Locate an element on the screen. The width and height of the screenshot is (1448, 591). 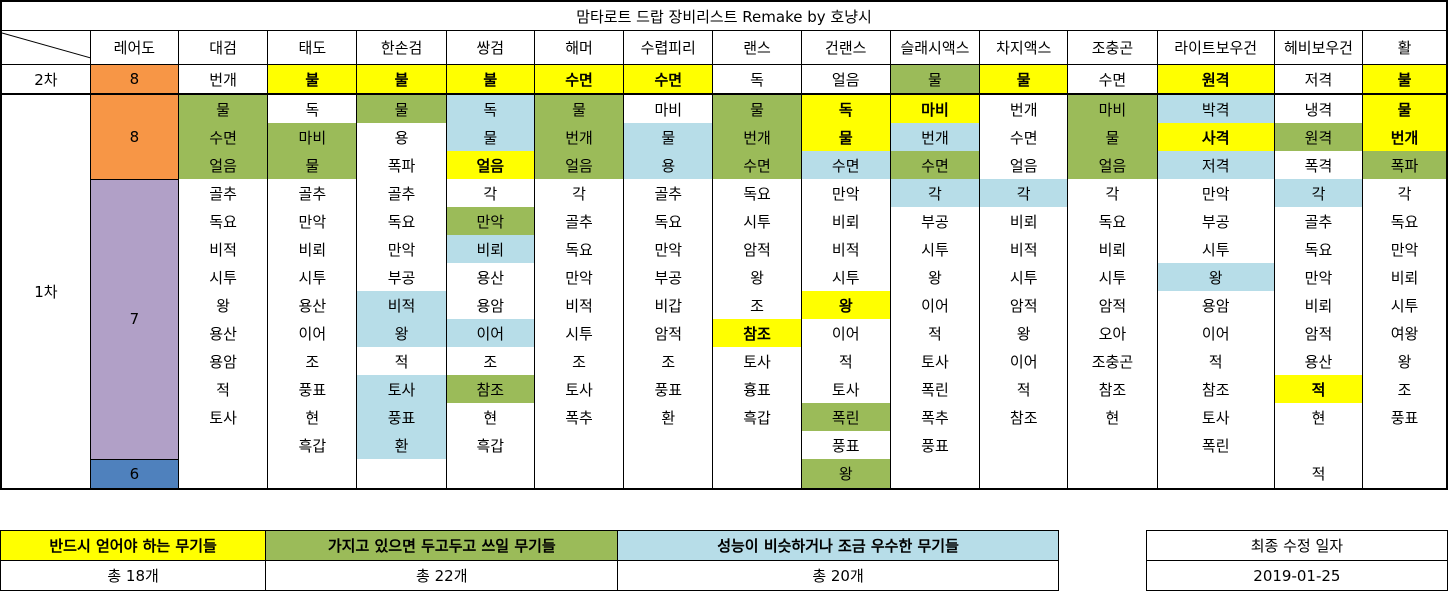
updated-date: 2019-01-25 is located at coordinates (1296, 575).